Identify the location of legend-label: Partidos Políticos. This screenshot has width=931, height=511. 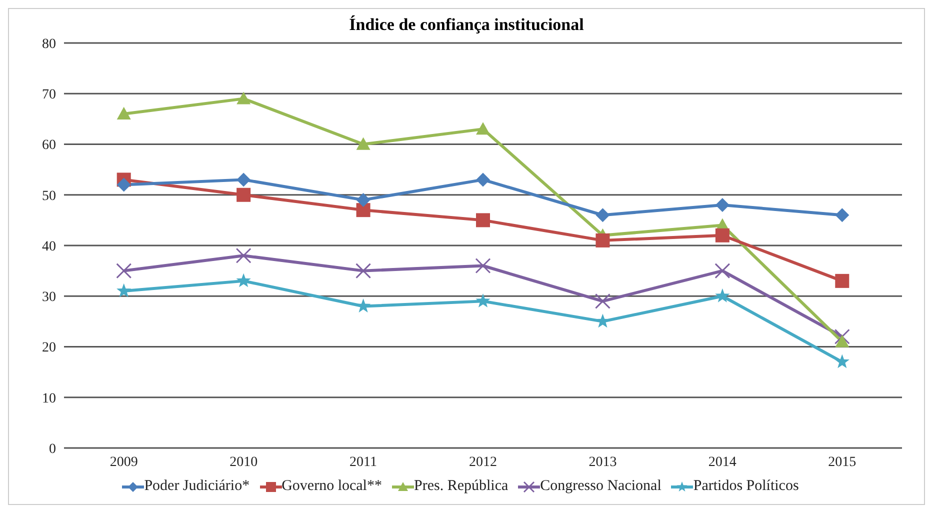
(746, 486).